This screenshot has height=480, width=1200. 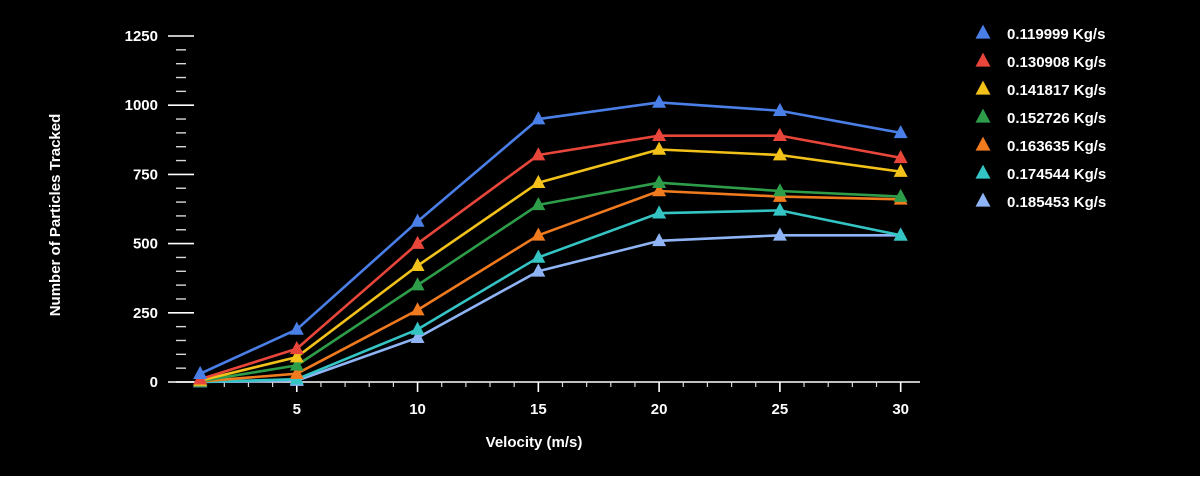 I want to click on x-tick-label: 30, so click(x=900, y=409).